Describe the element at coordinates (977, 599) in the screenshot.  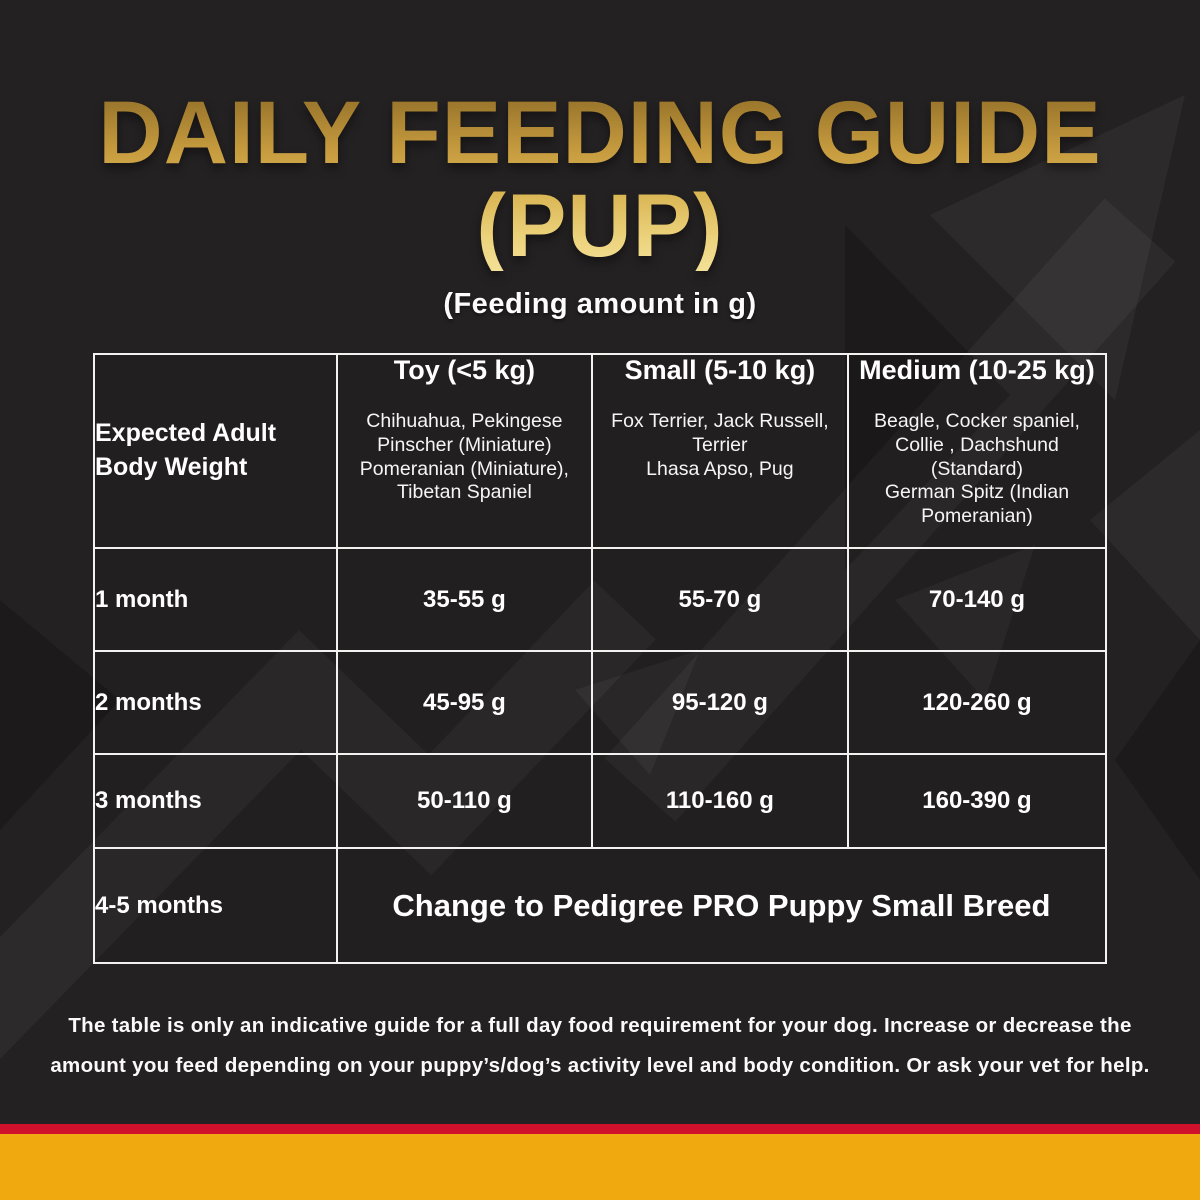
I see `feeding-amount: 70-140 g` at that location.